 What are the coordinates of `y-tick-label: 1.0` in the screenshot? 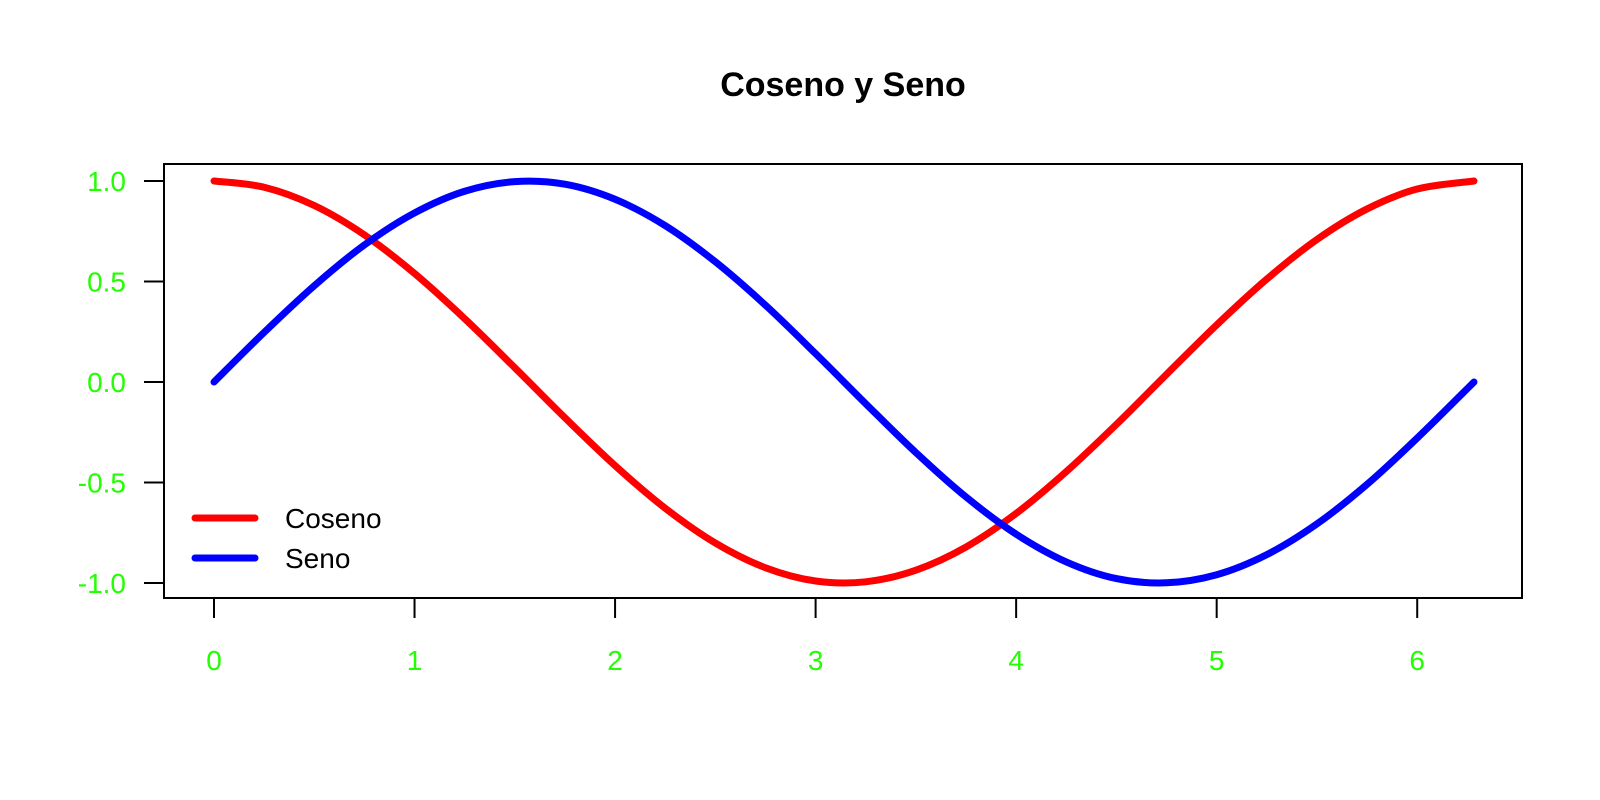 It's located at (106, 181).